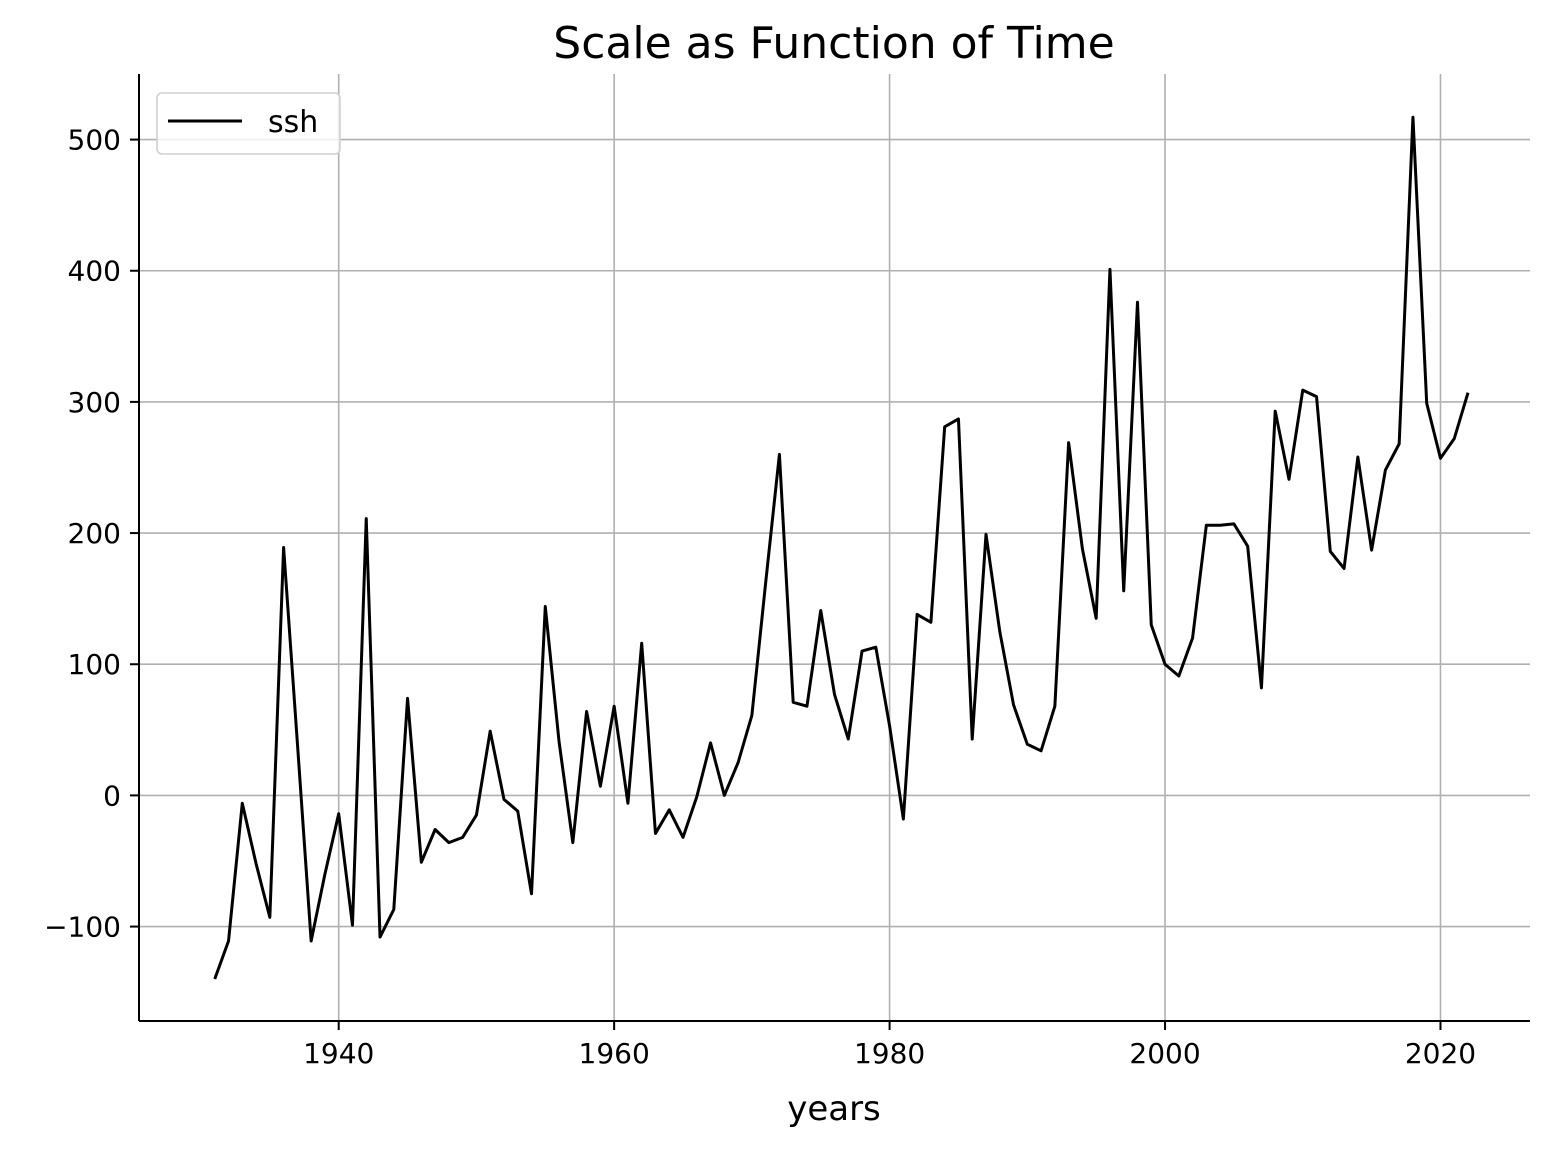 This screenshot has width=1550, height=1150. Describe the element at coordinates (1164, 1053) in the screenshot. I see `x-tick-label: 2000` at that location.